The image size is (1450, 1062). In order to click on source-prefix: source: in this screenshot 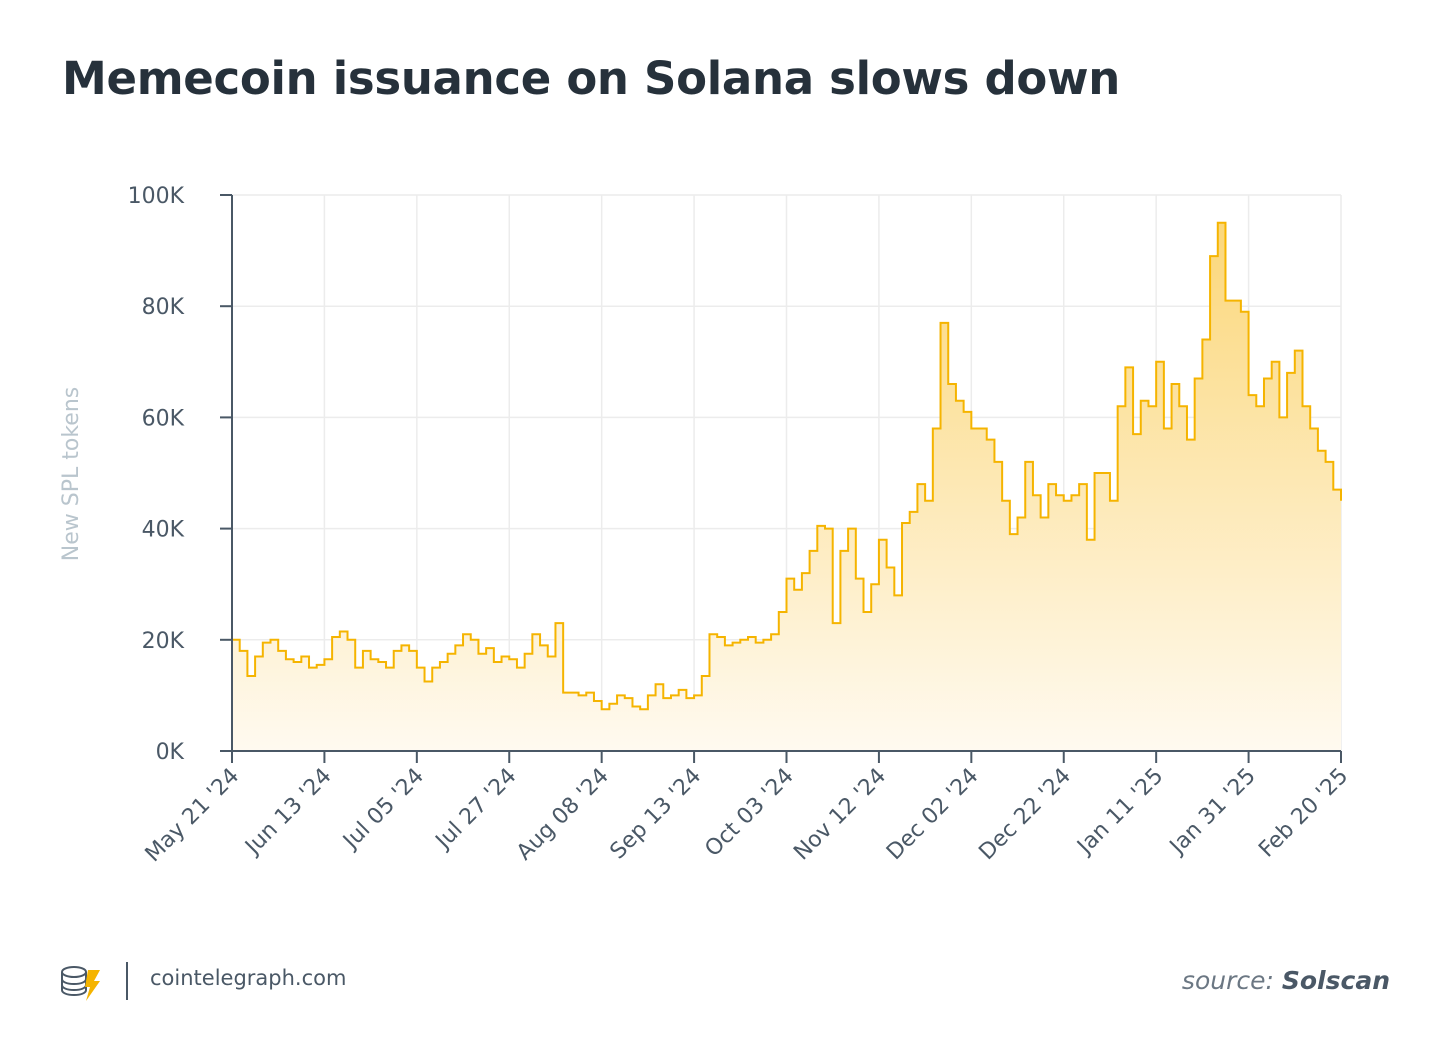, I will do `click(1227, 980)`.